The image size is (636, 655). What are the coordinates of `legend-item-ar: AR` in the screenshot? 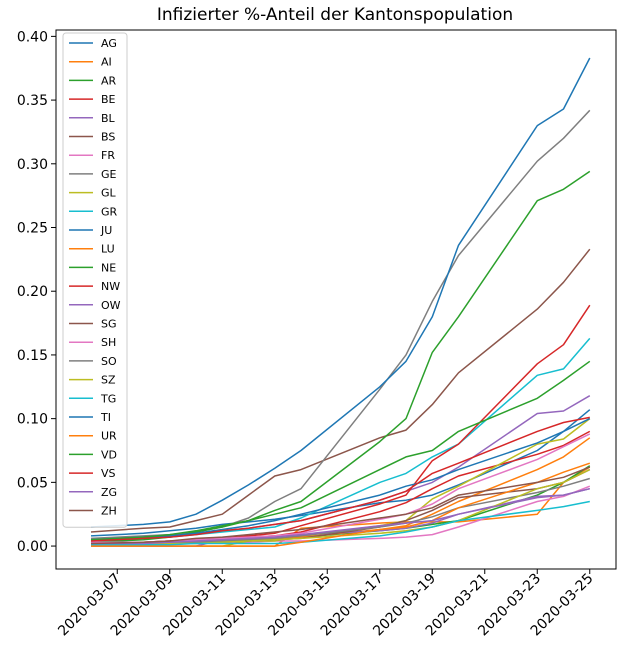 It's located at (93, 80).